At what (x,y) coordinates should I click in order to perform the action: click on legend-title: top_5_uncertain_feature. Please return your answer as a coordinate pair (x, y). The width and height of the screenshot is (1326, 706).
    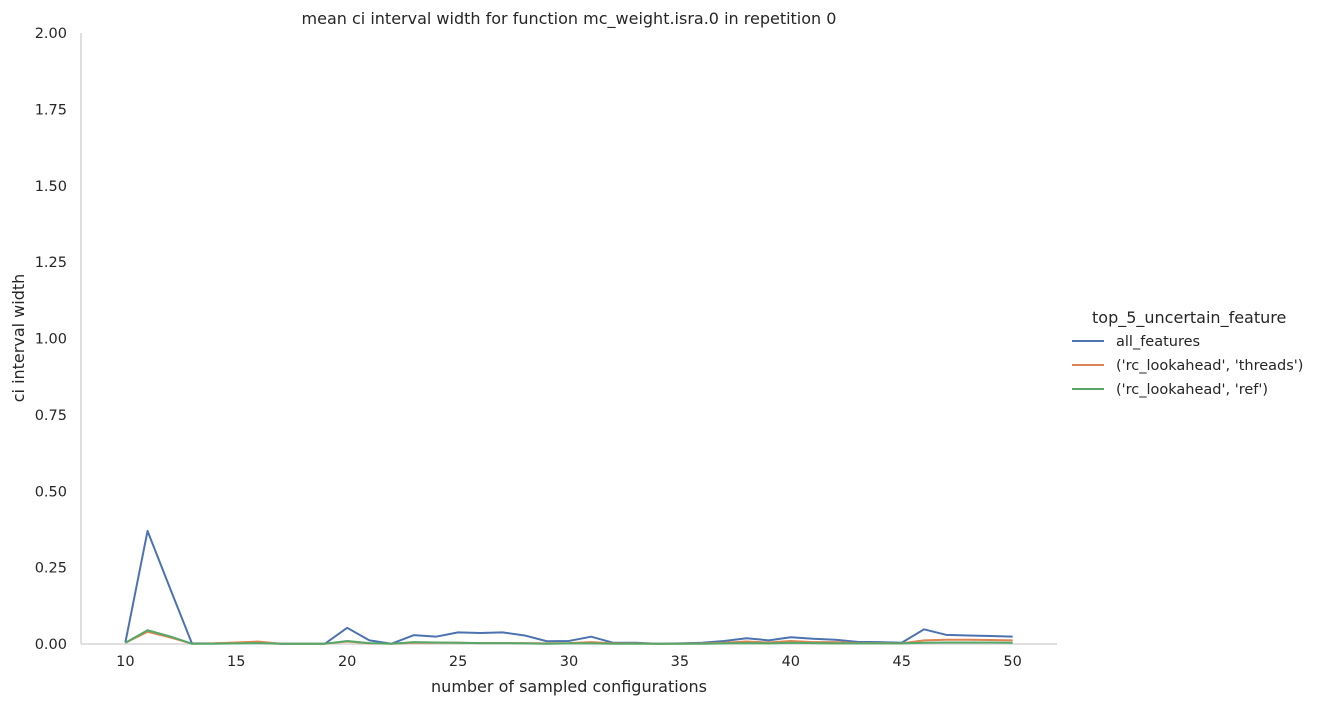
    Looking at the image, I should click on (1189, 318).